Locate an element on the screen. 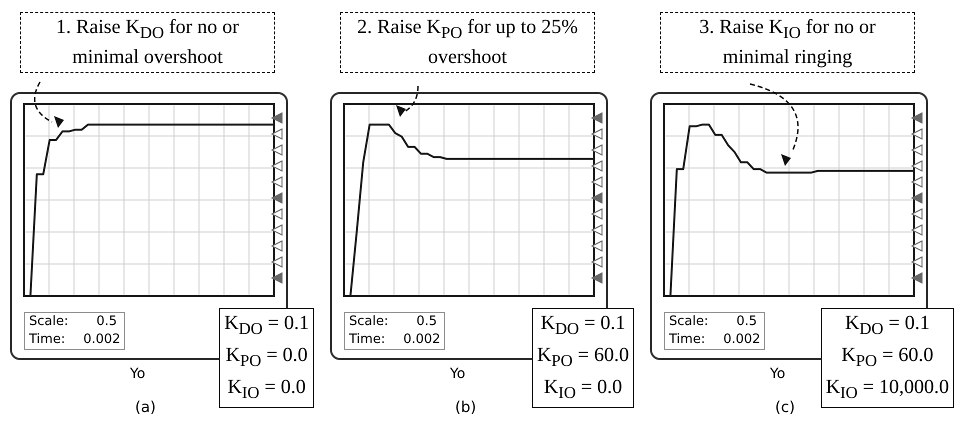 The height and width of the screenshot is (431, 962). text: K$_{PO}$ = 0.0 is located at coordinates (266, 357).